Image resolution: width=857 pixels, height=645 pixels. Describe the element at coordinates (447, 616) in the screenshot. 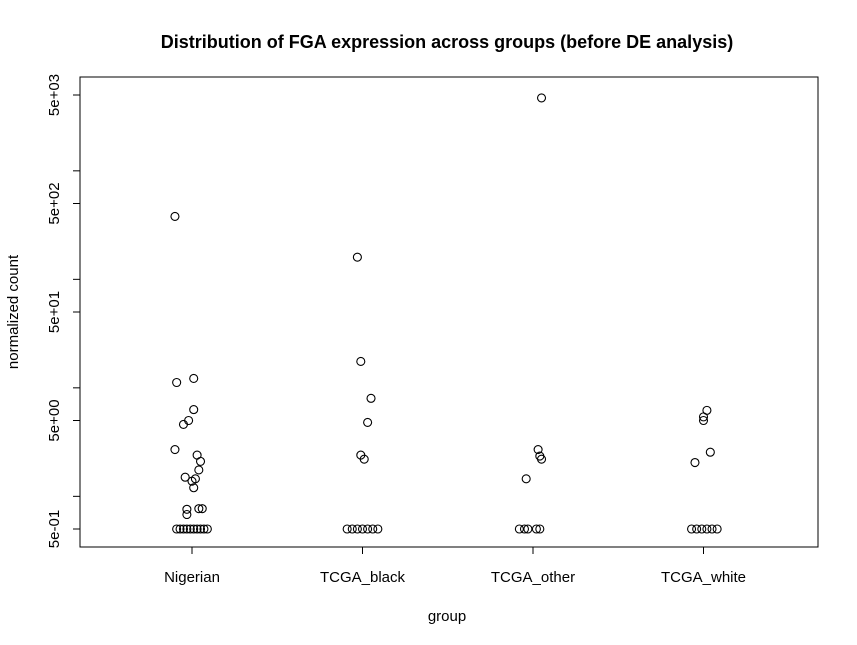

I see `x-axis-label: group` at that location.